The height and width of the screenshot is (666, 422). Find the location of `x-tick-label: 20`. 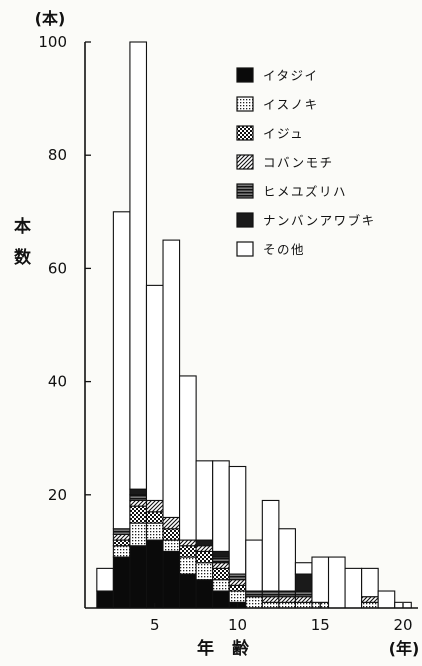

x-tick-label: 20 is located at coordinates (402, 625).